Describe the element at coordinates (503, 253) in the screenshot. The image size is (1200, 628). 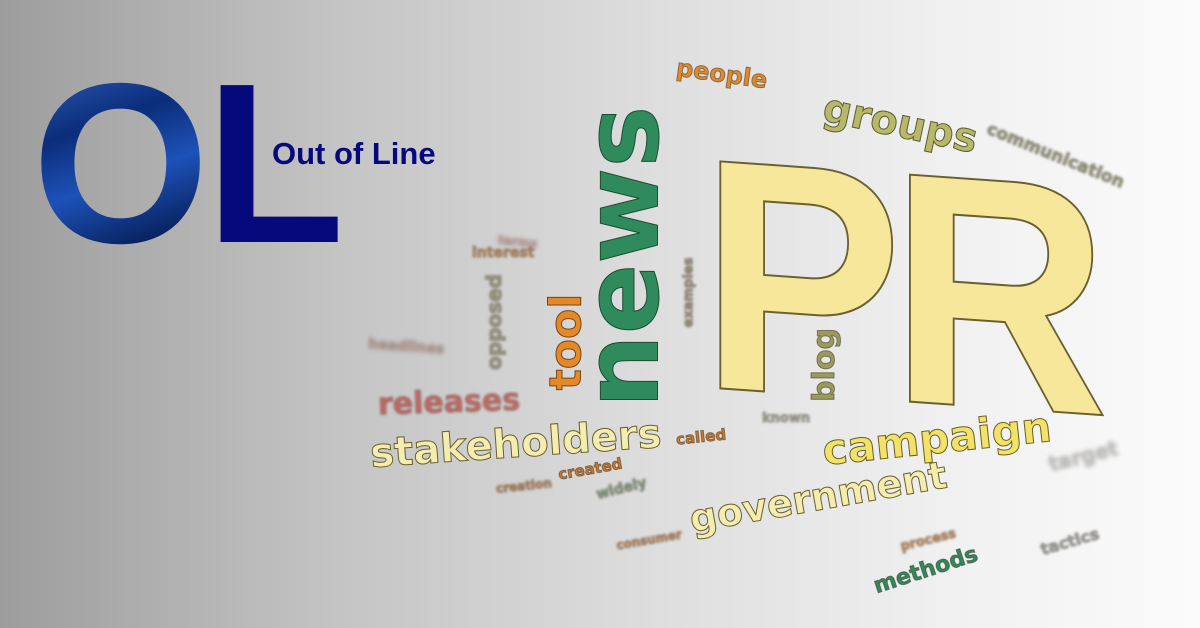
I see `word-interest: interest` at that location.